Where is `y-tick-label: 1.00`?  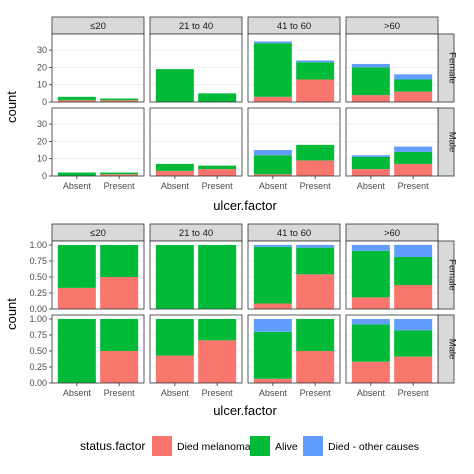 y-tick-label: 1.00 is located at coordinates (38, 319).